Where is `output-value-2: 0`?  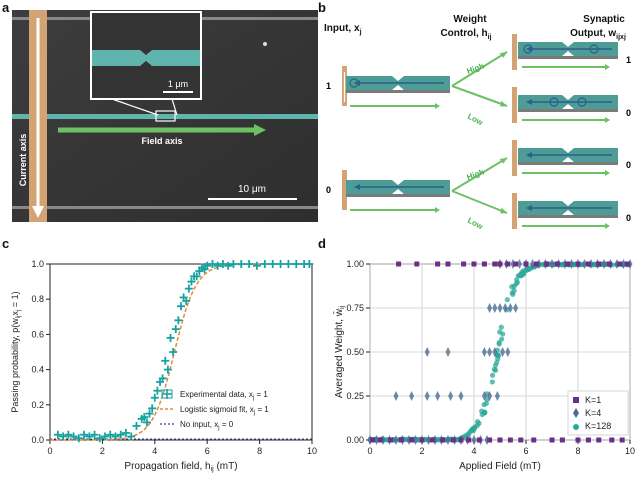
output-value-2: 0 is located at coordinates (628, 113).